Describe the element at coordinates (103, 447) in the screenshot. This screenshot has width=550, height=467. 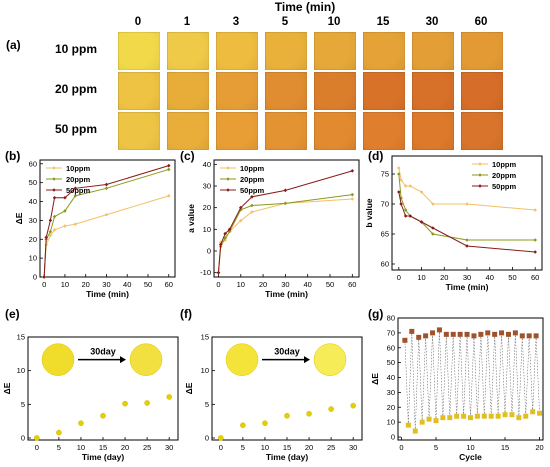
I see `x-tick-label: 15` at that location.